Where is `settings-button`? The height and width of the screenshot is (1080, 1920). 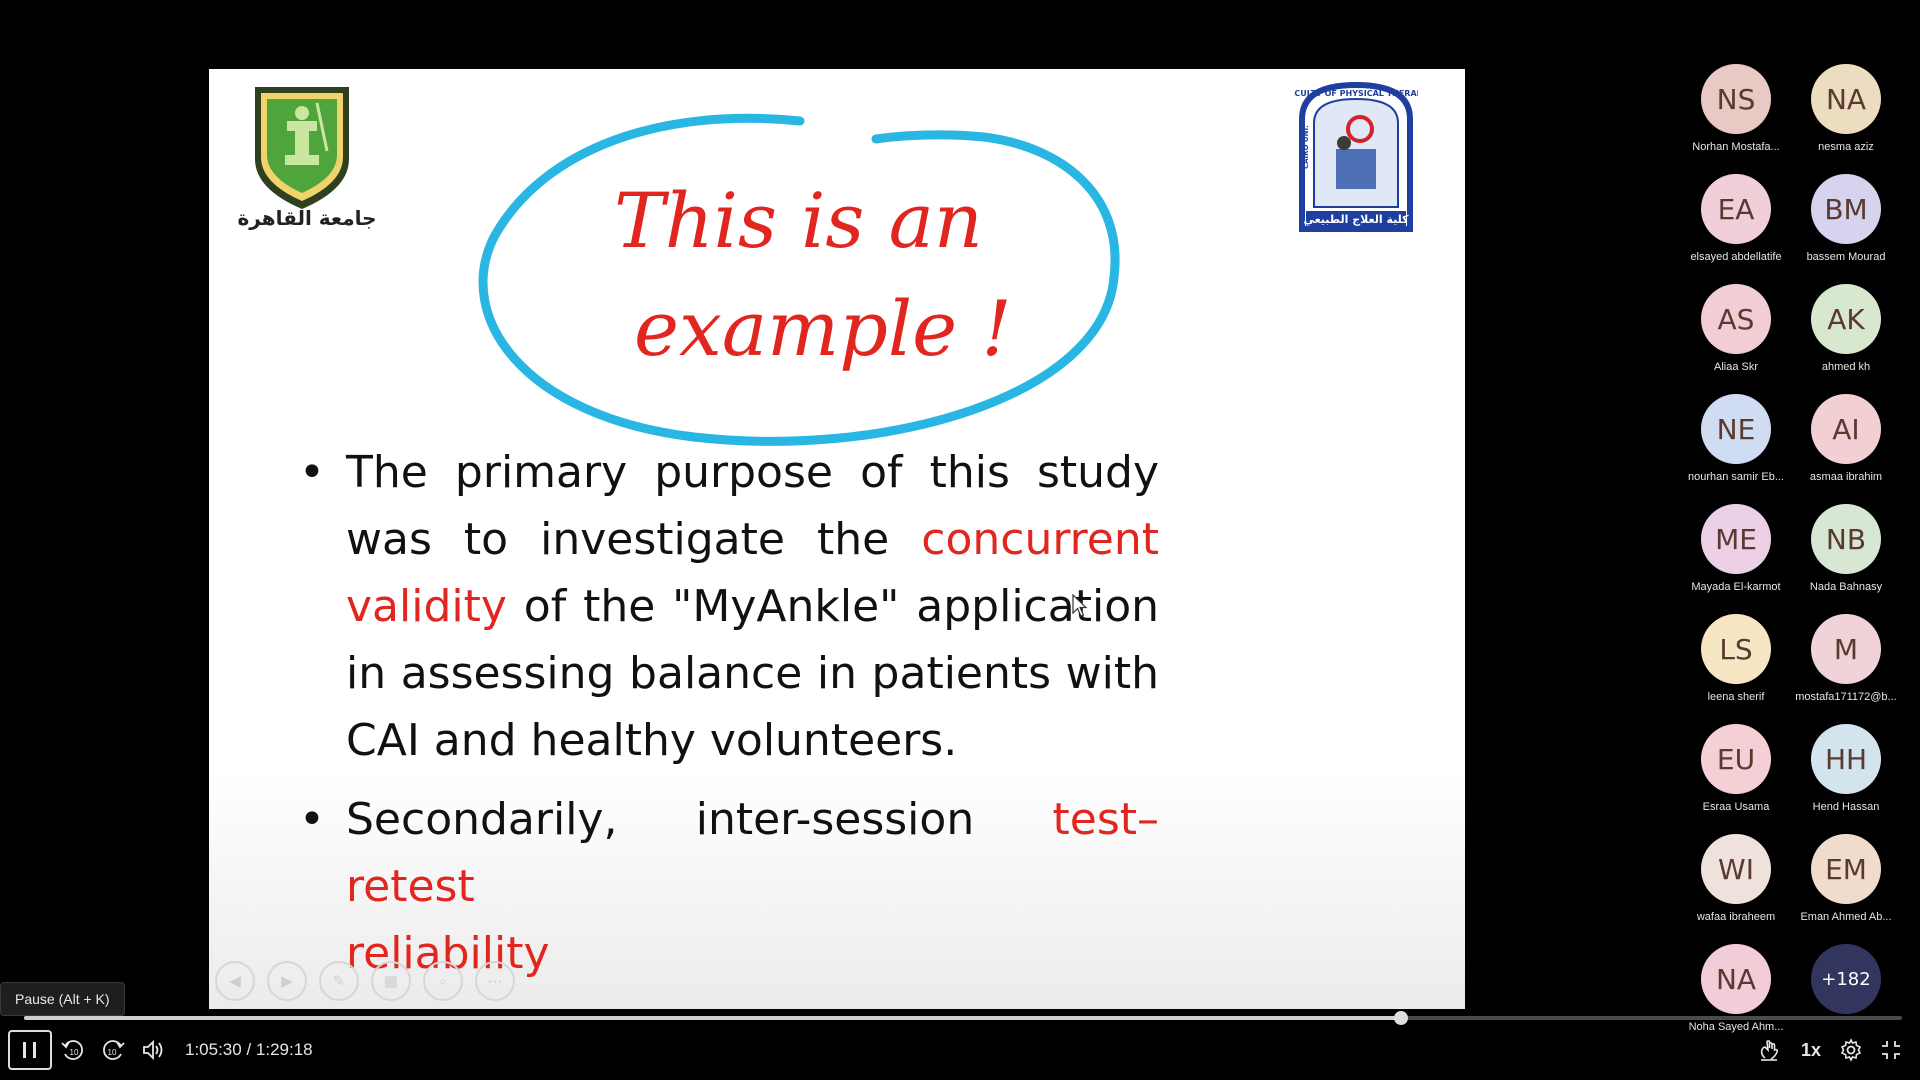
settings-button is located at coordinates (1851, 1050).